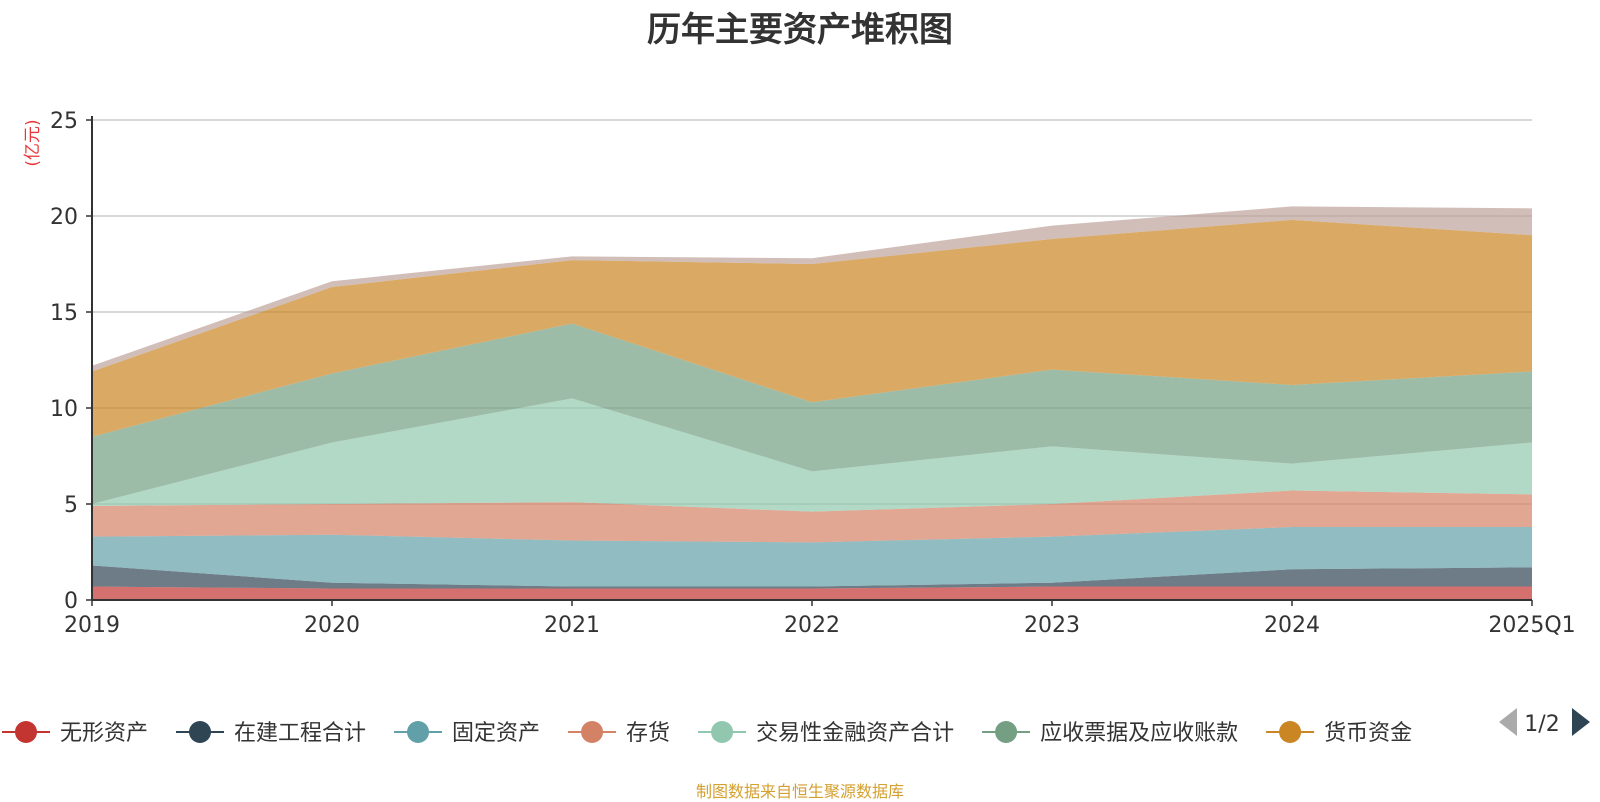 This screenshot has height=802, width=1600. What do you see at coordinates (1052, 625) in the screenshot?
I see `x-tick-label: 2023` at bounding box center [1052, 625].